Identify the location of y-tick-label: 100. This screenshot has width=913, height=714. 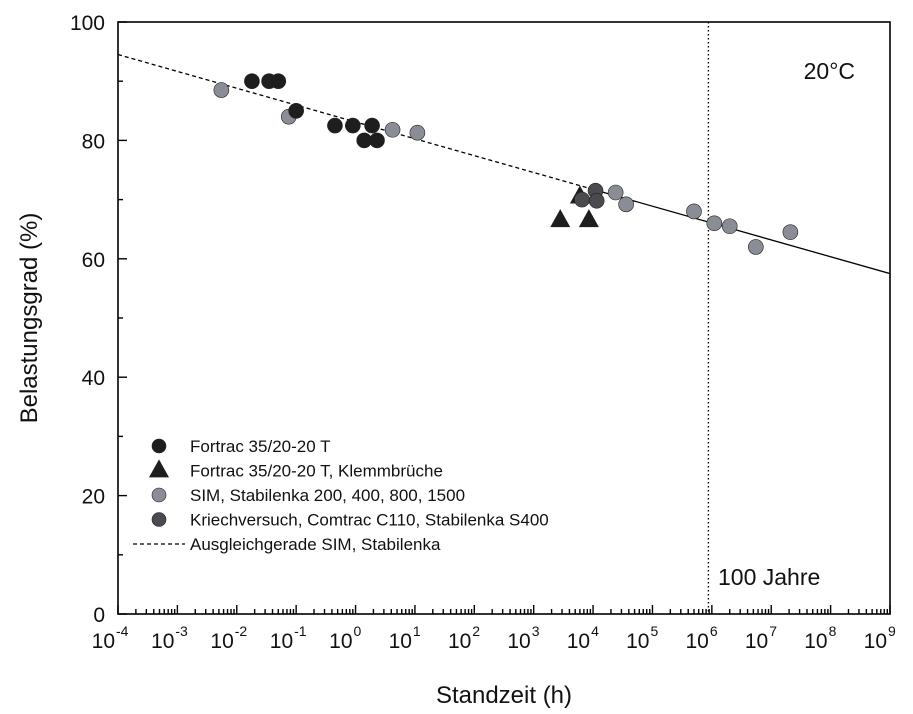
(87, 23).